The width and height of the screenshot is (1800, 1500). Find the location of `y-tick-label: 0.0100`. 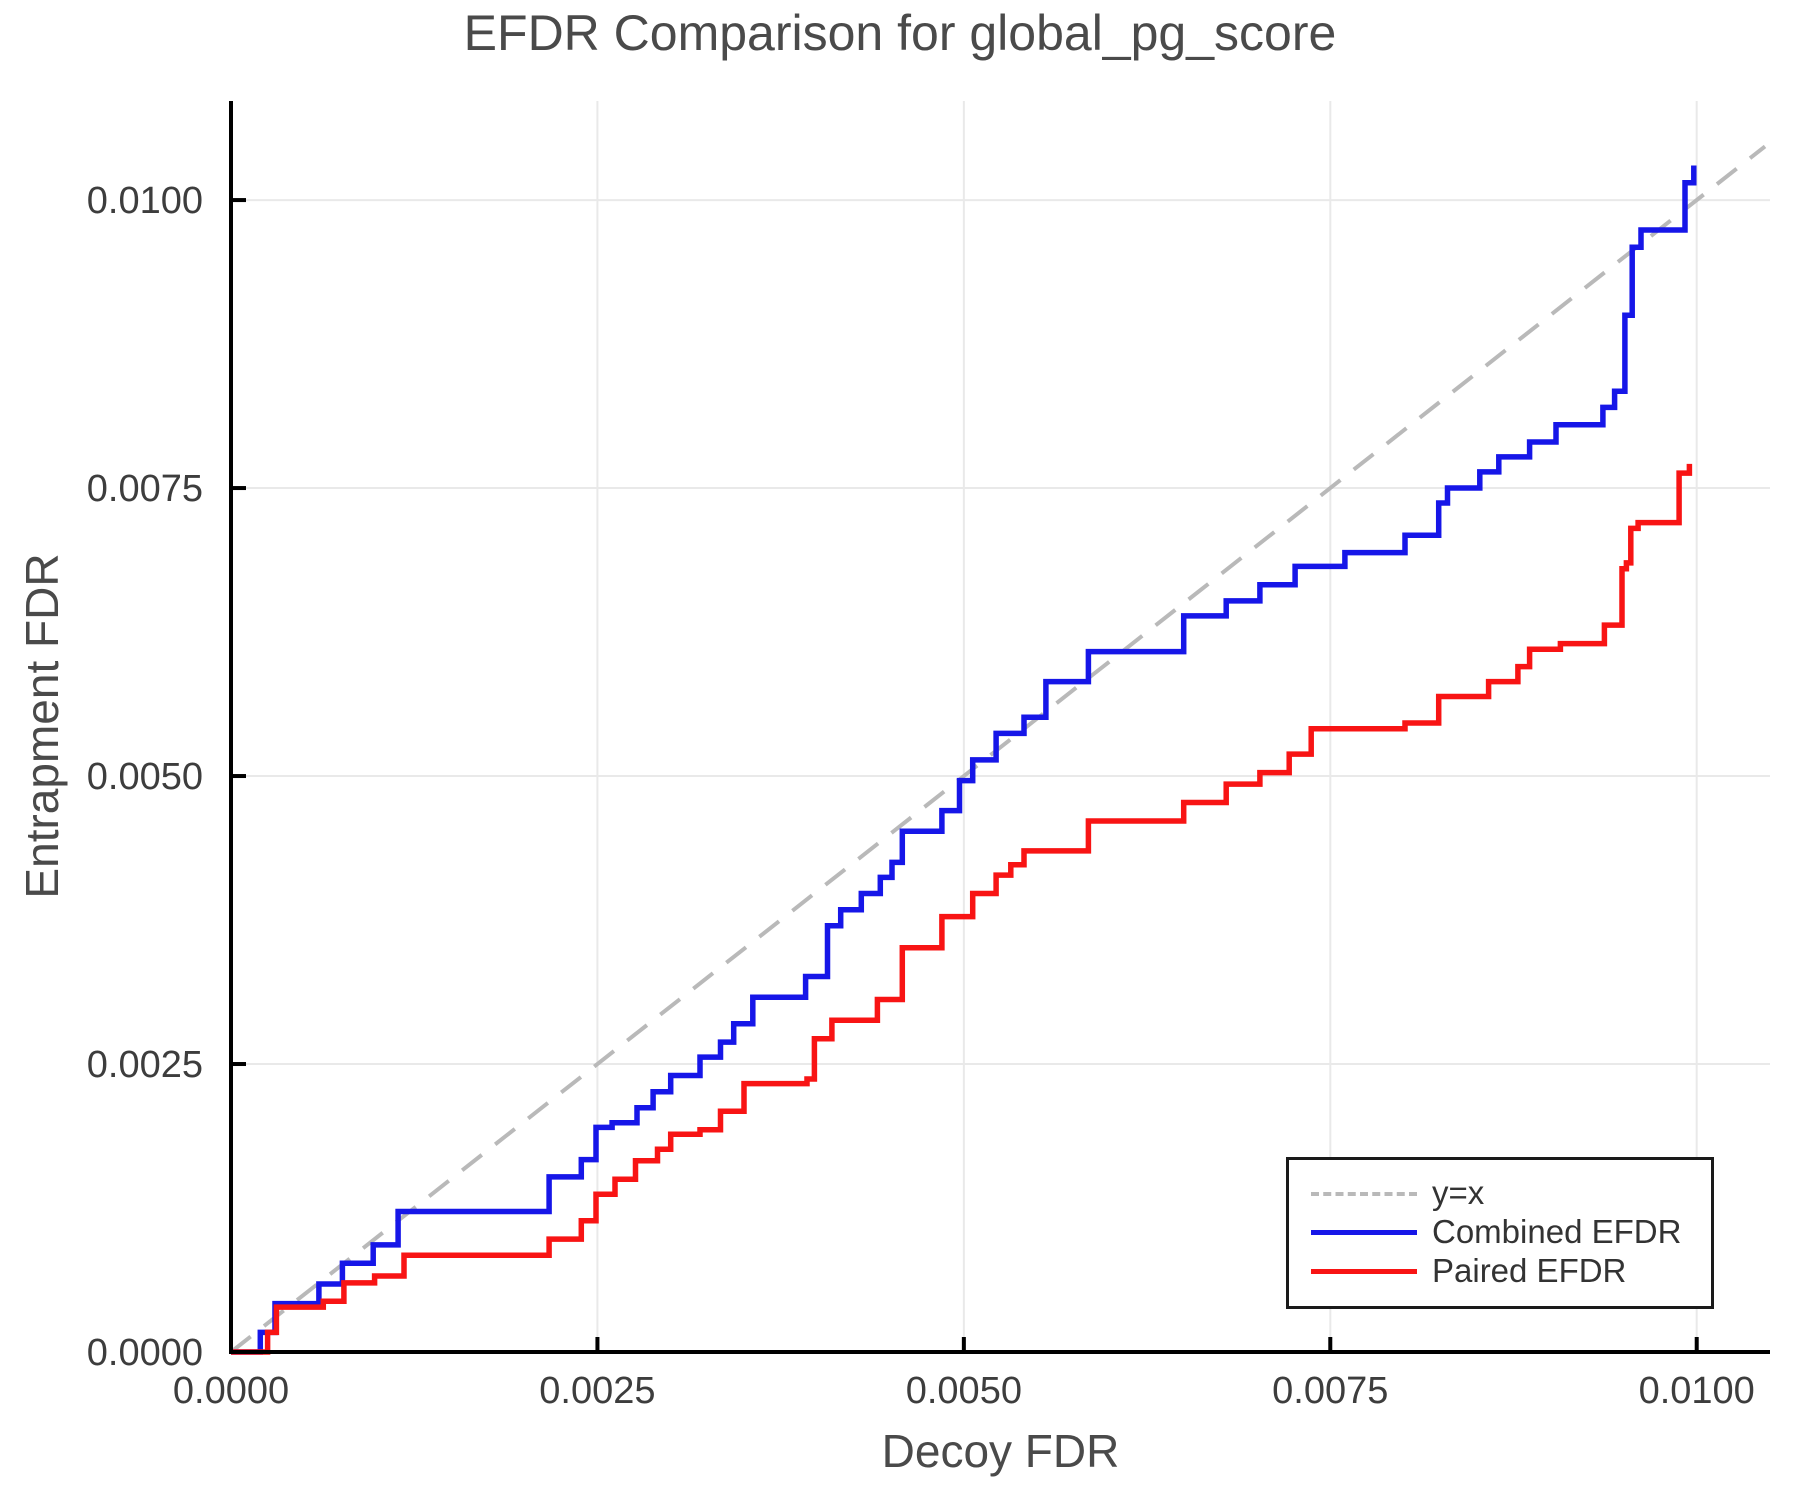

y-tick-label: 0.0100 is located at coordinates (145, 201).